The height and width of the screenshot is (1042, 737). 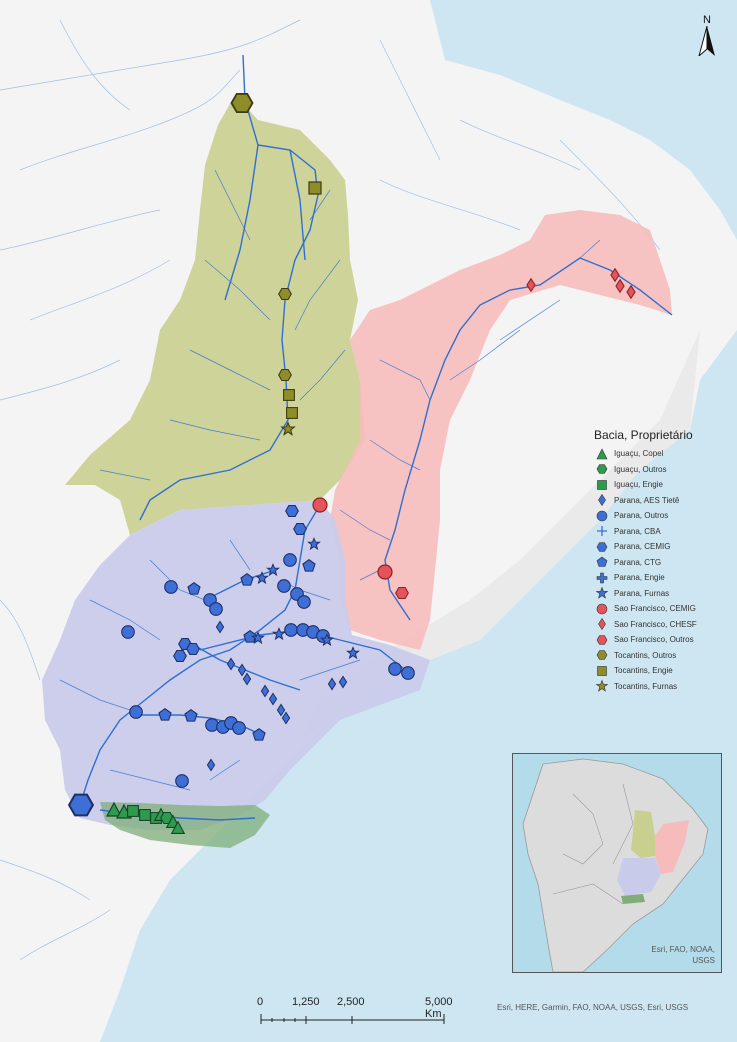 I want to click on legend-item-label: Tocantins, Furnas, so click(x=646, y=686).